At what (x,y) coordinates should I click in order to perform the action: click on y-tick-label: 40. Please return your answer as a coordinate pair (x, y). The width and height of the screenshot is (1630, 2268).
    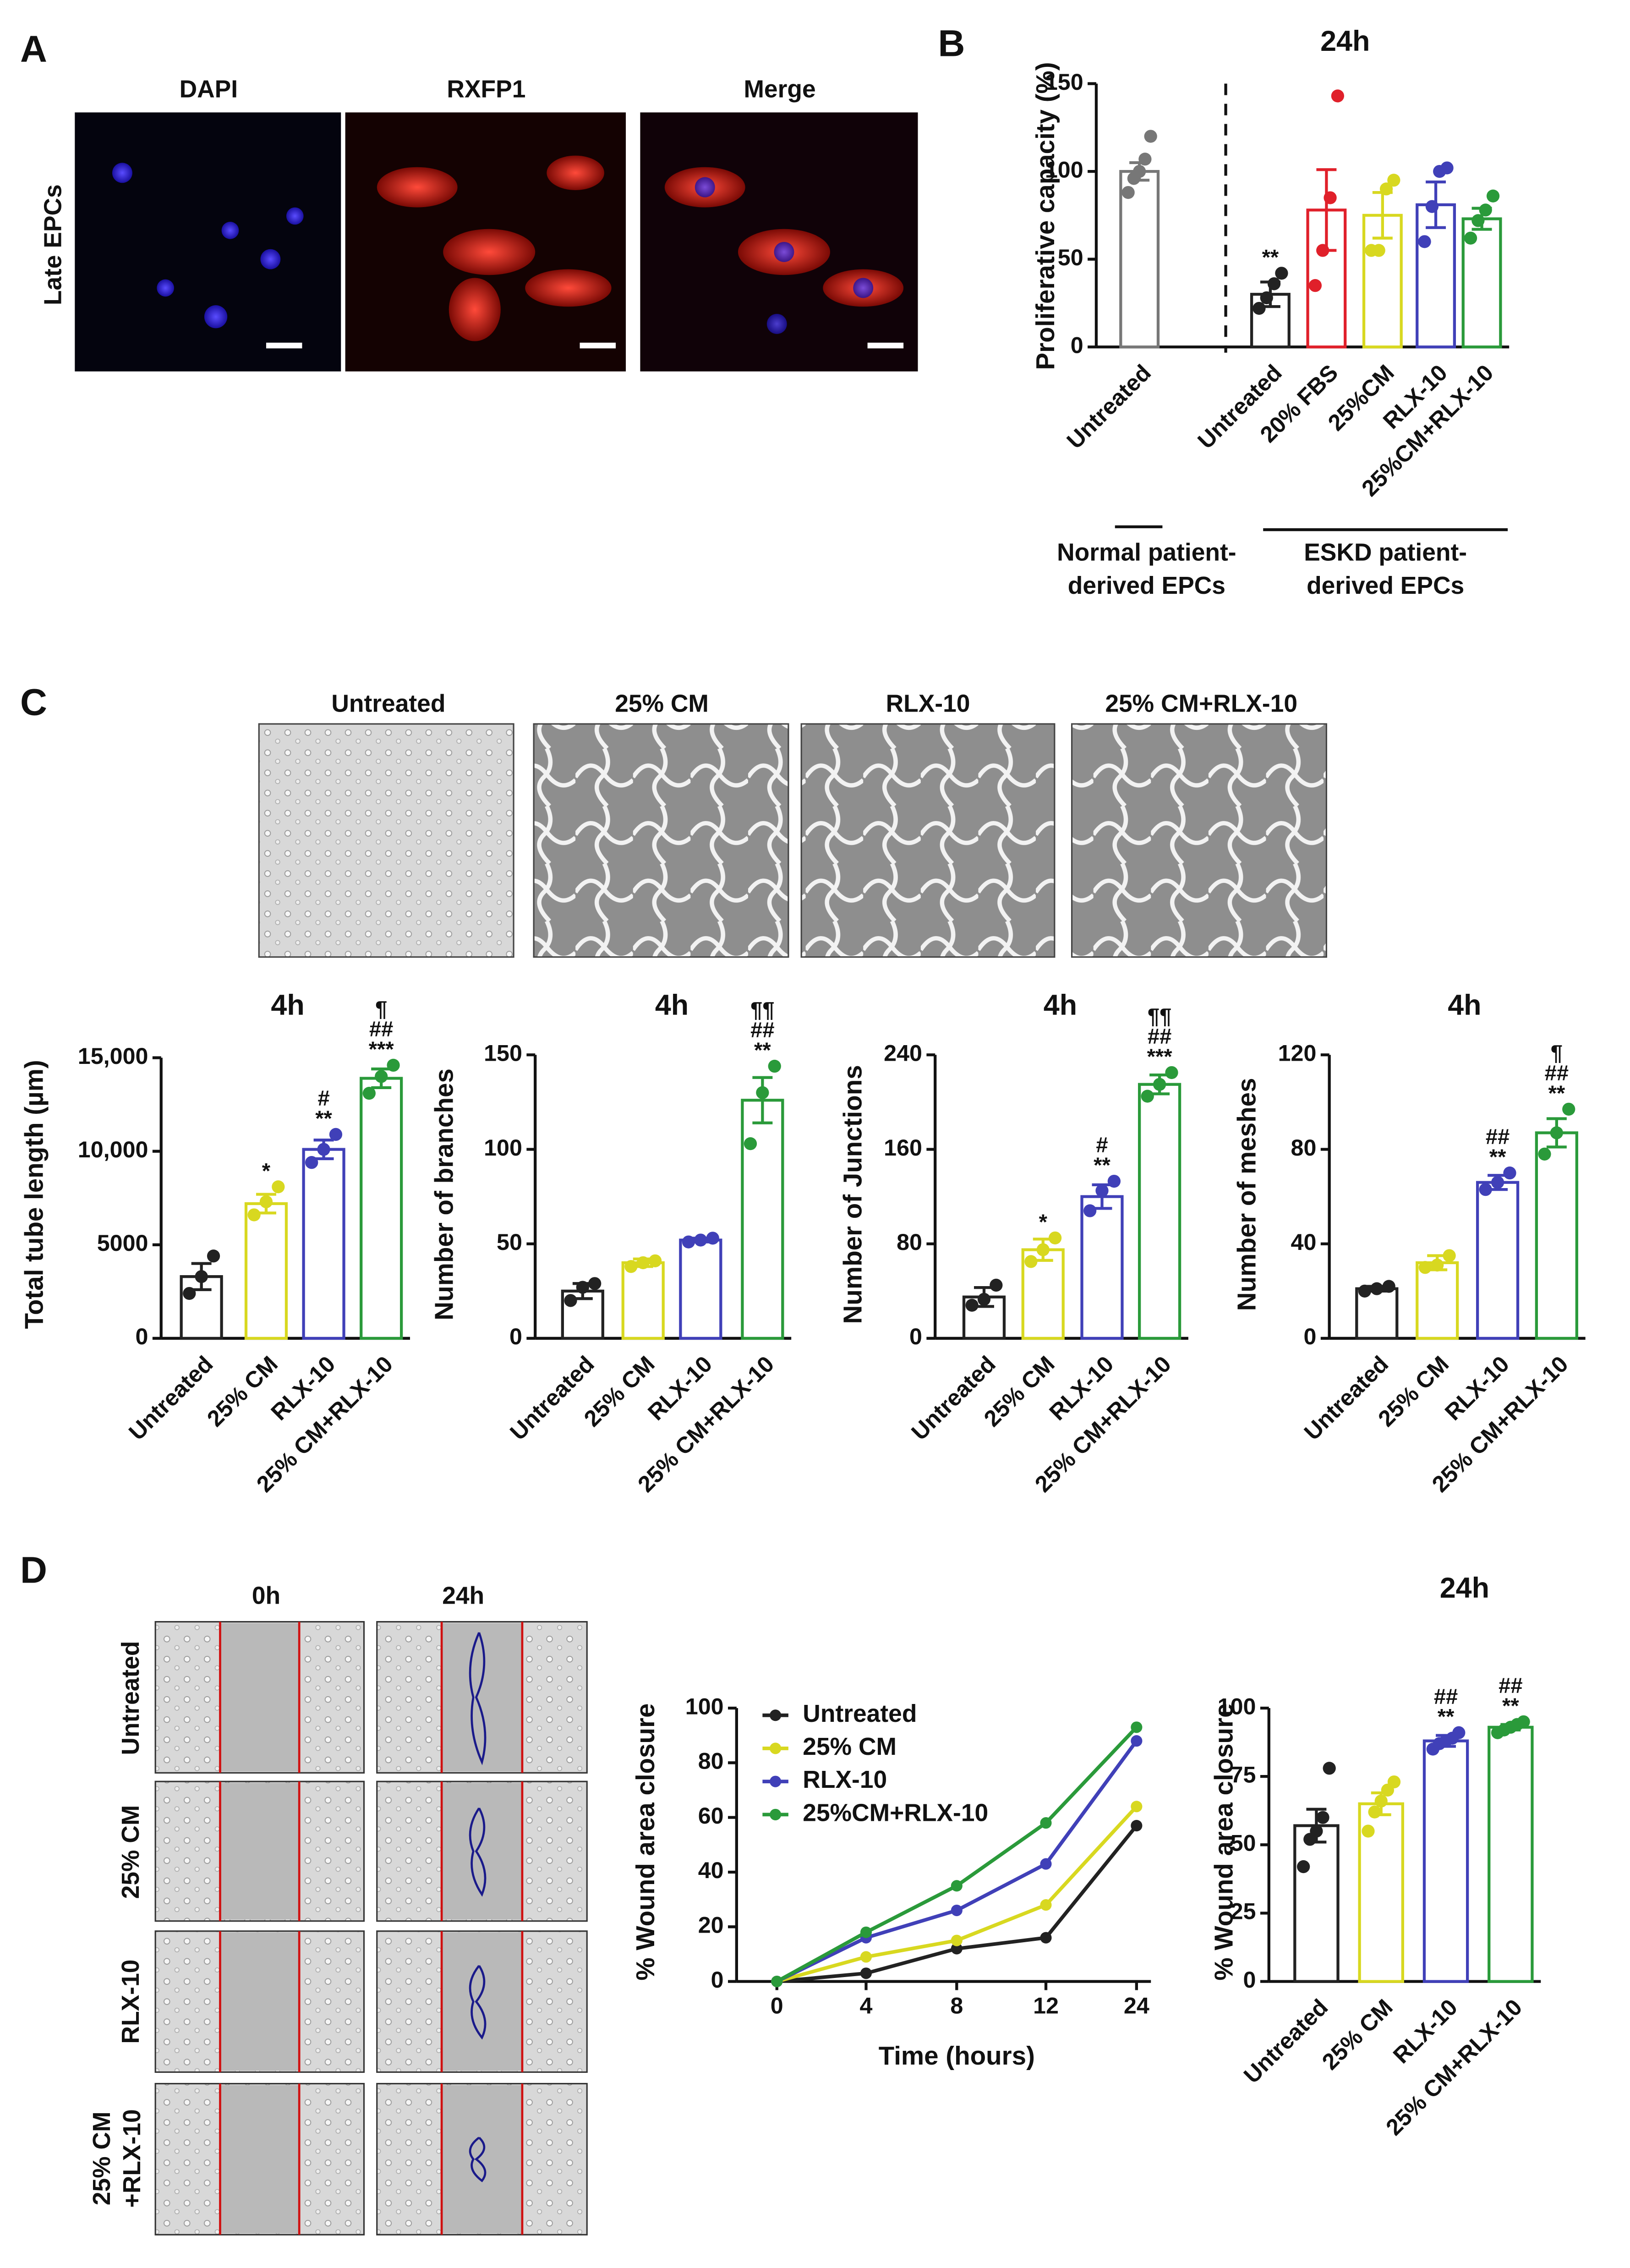
    Looking at the image, I should click on (711, 1870).